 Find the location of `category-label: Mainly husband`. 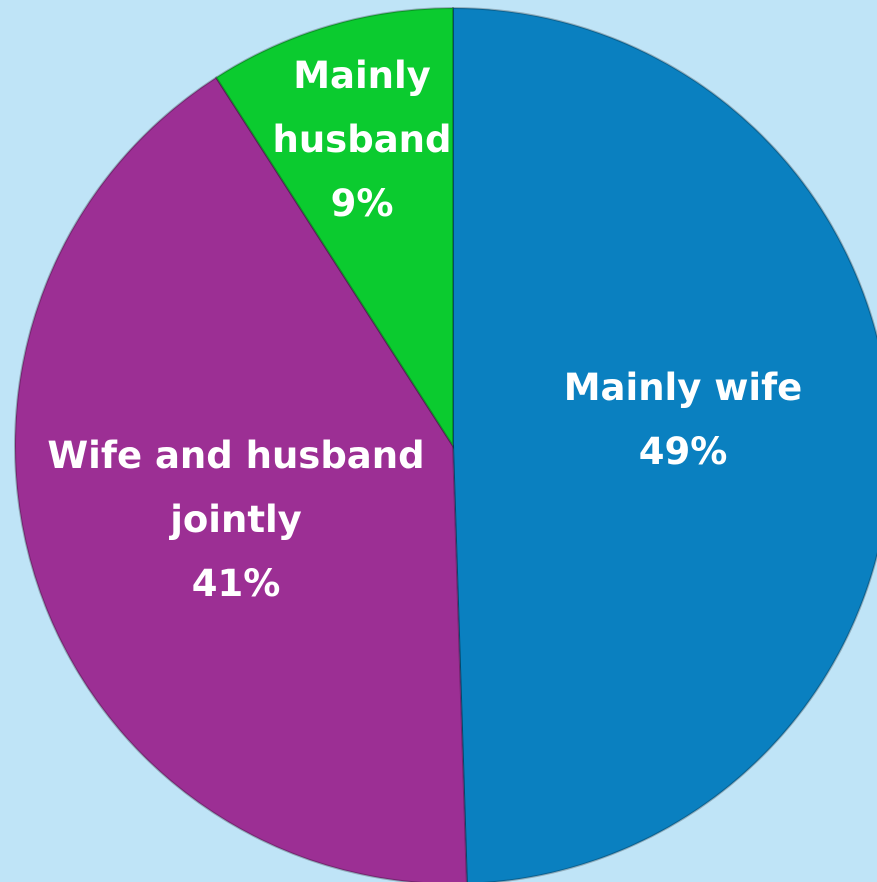

category-label: Mainly husband is located at coordinates (362, 107).